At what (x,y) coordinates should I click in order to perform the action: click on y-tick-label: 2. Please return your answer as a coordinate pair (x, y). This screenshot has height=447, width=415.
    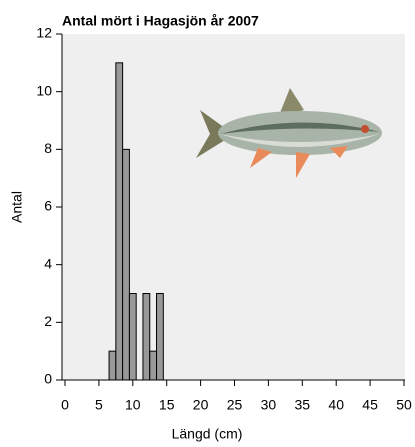
    Looking at the image, I should click on (48, 321).